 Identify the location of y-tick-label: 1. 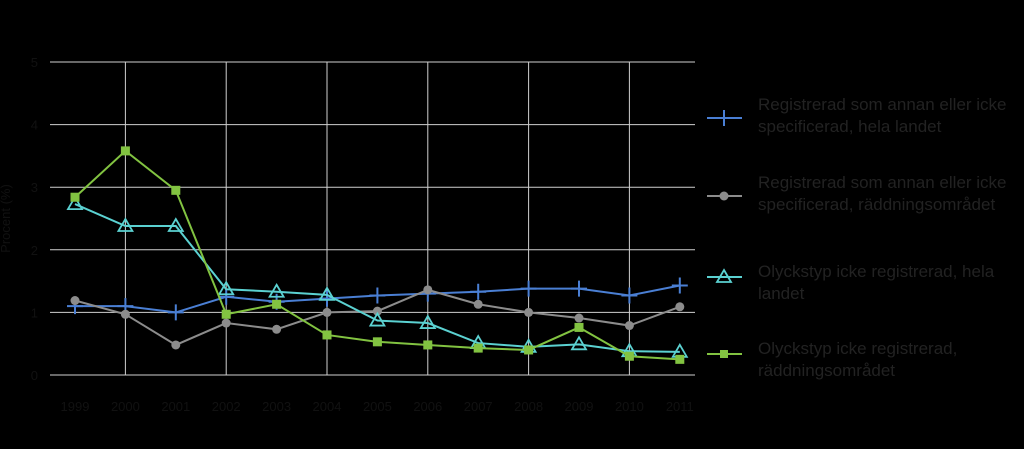
(34, 312).